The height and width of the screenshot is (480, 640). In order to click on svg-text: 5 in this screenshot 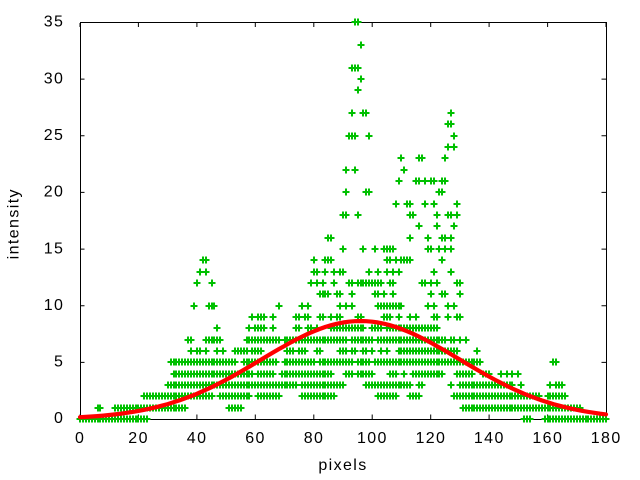, I will do `click(59, 362)`.